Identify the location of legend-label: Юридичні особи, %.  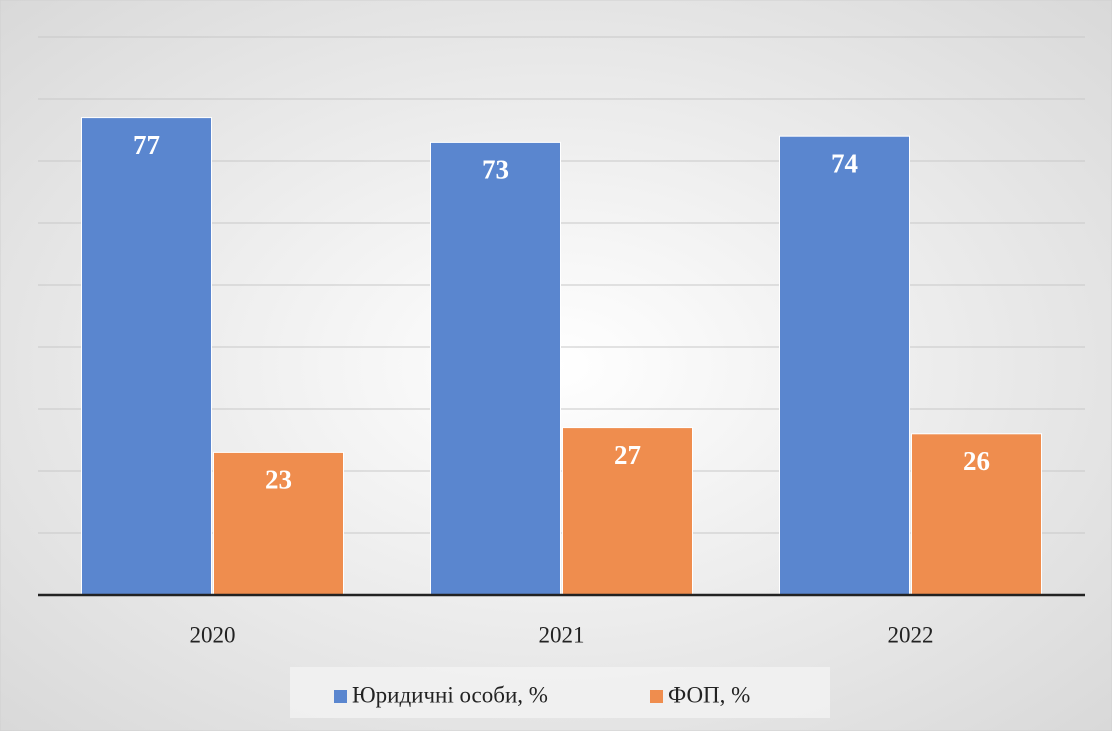
(450, 694).